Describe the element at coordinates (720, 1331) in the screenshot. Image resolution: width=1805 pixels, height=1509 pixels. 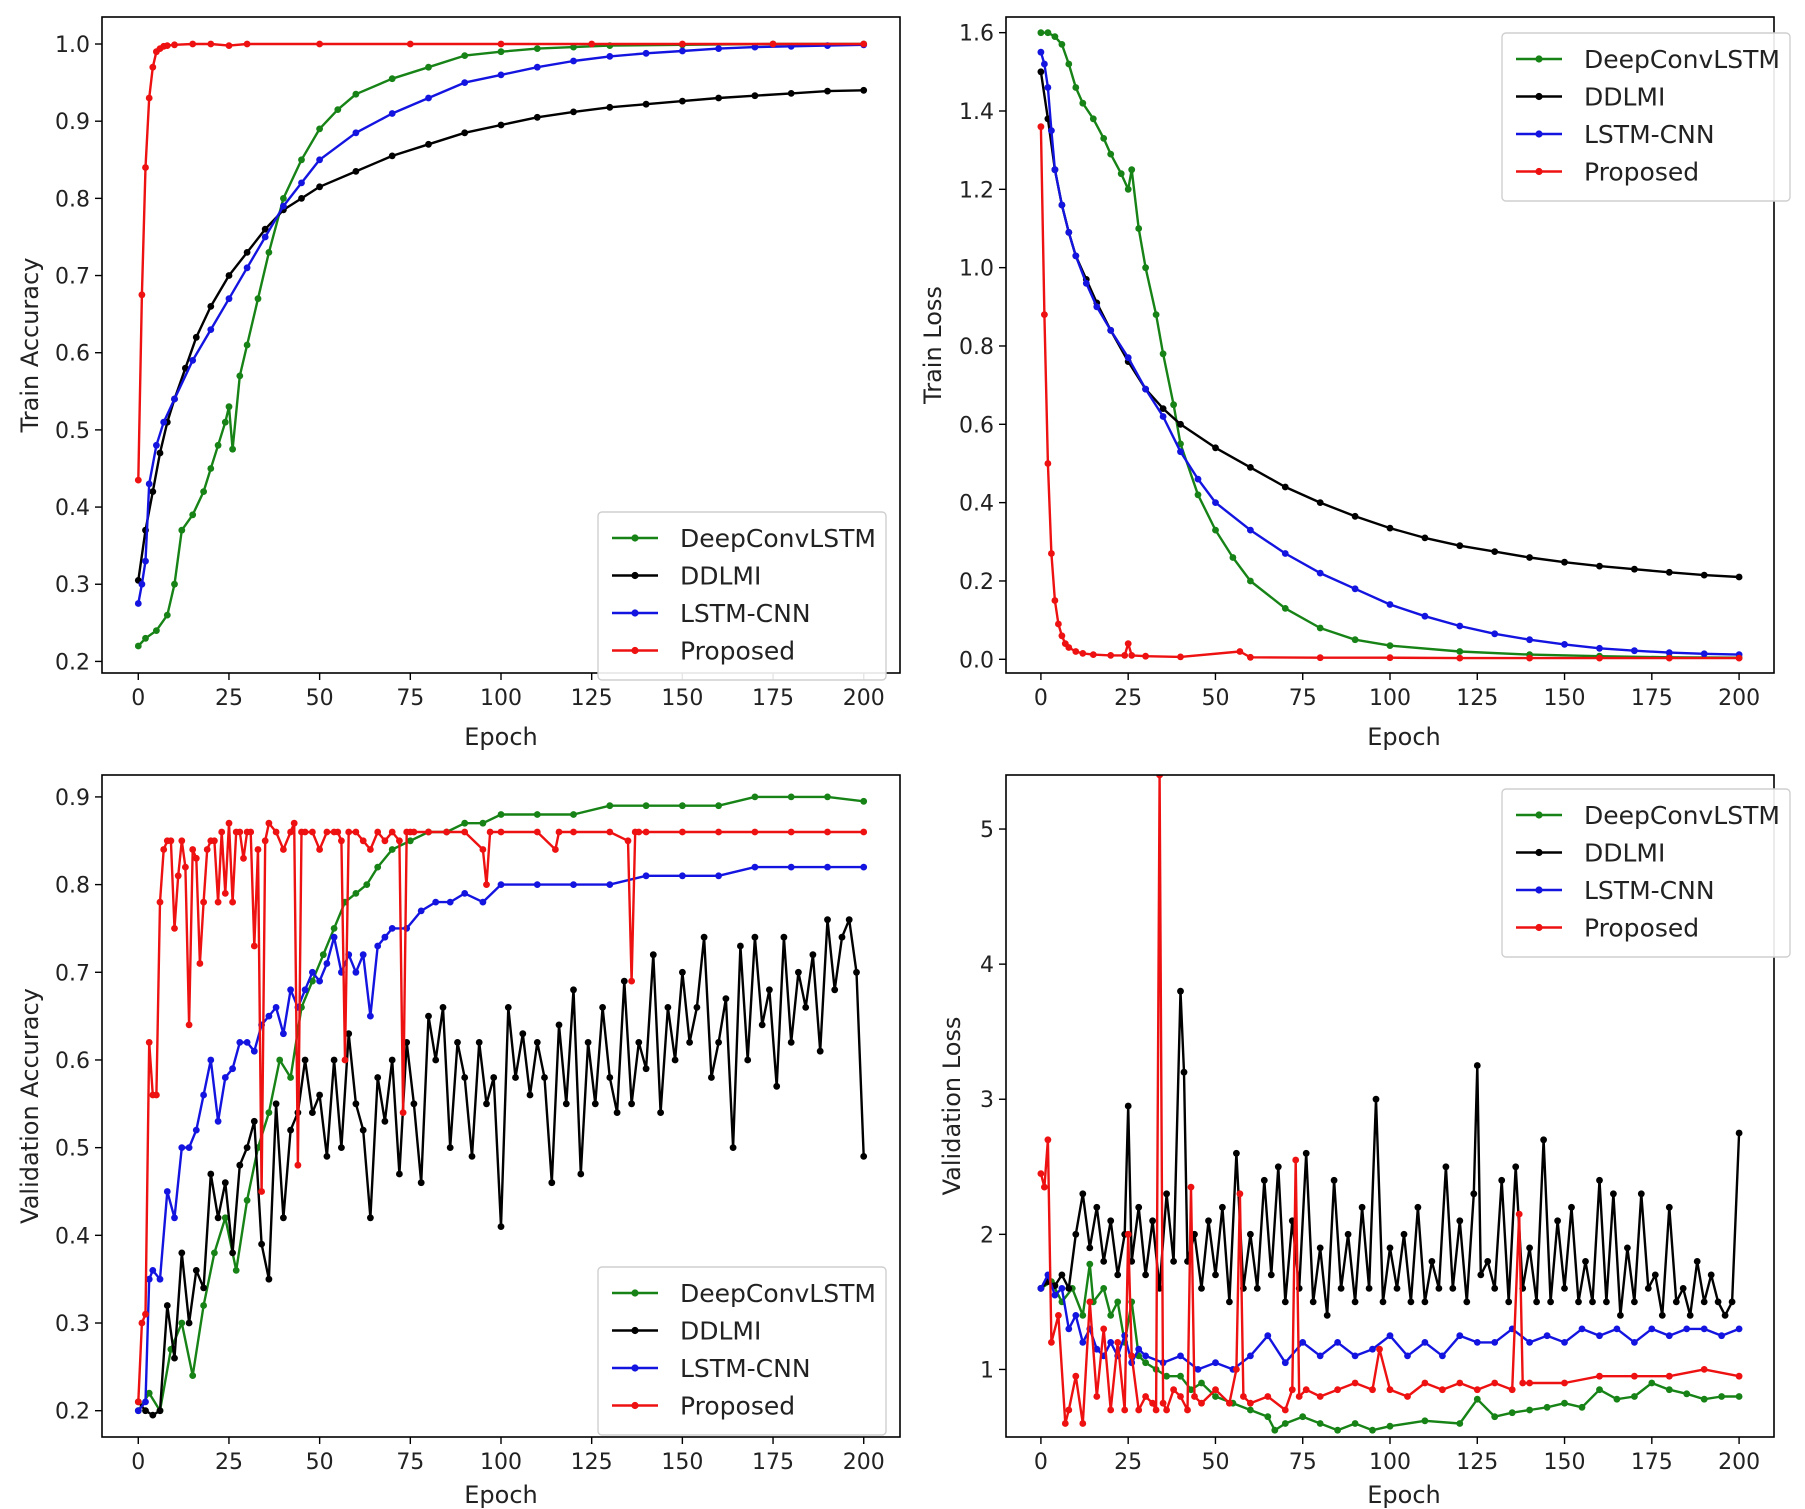
I see `legend-label-ddlmi: DDLMI` at that location.